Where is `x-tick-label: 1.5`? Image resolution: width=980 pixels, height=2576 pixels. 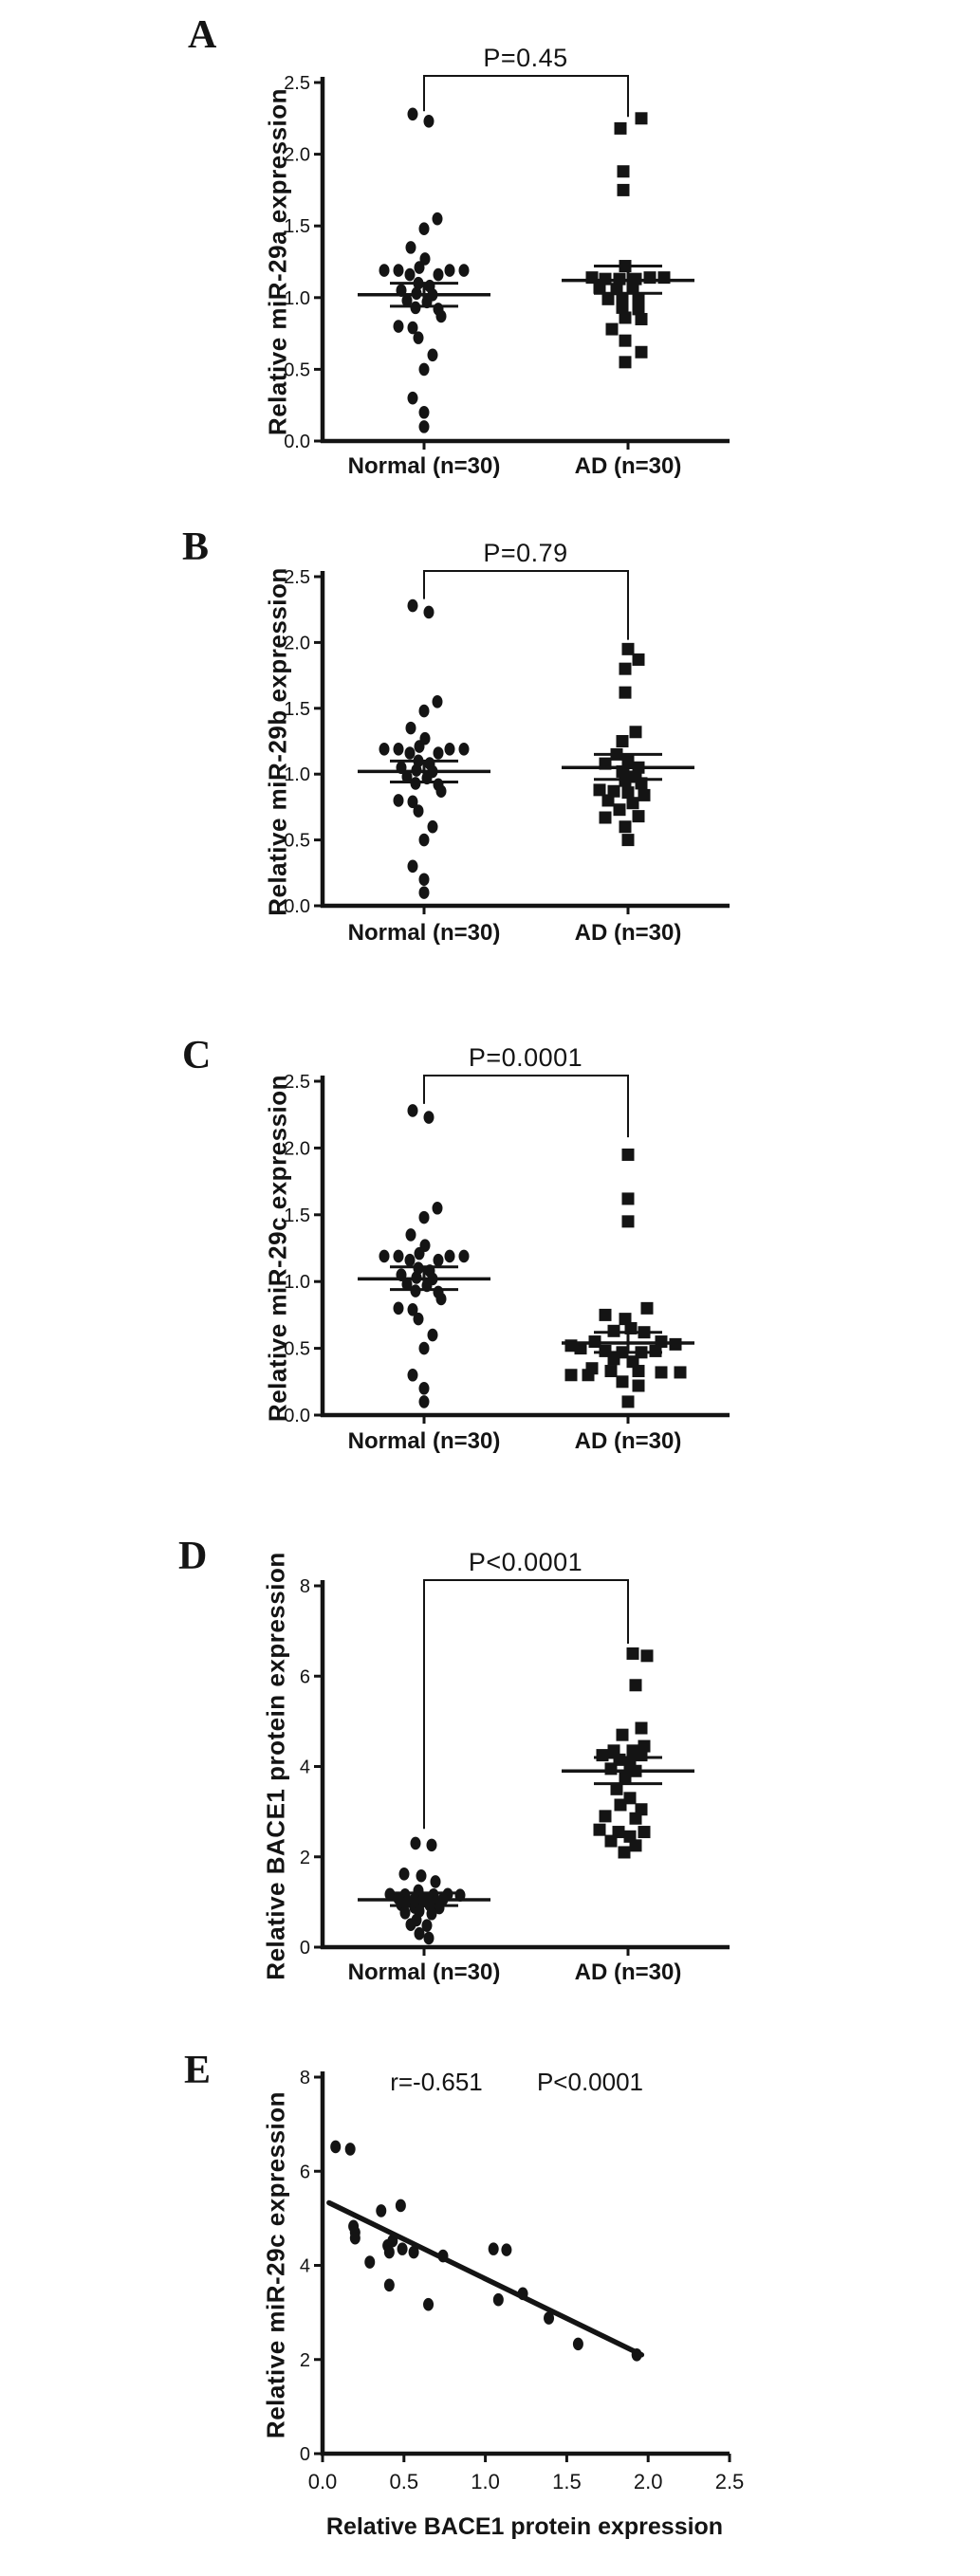 x-tick-label: 1.5 is located at coordinates (567, 2481).